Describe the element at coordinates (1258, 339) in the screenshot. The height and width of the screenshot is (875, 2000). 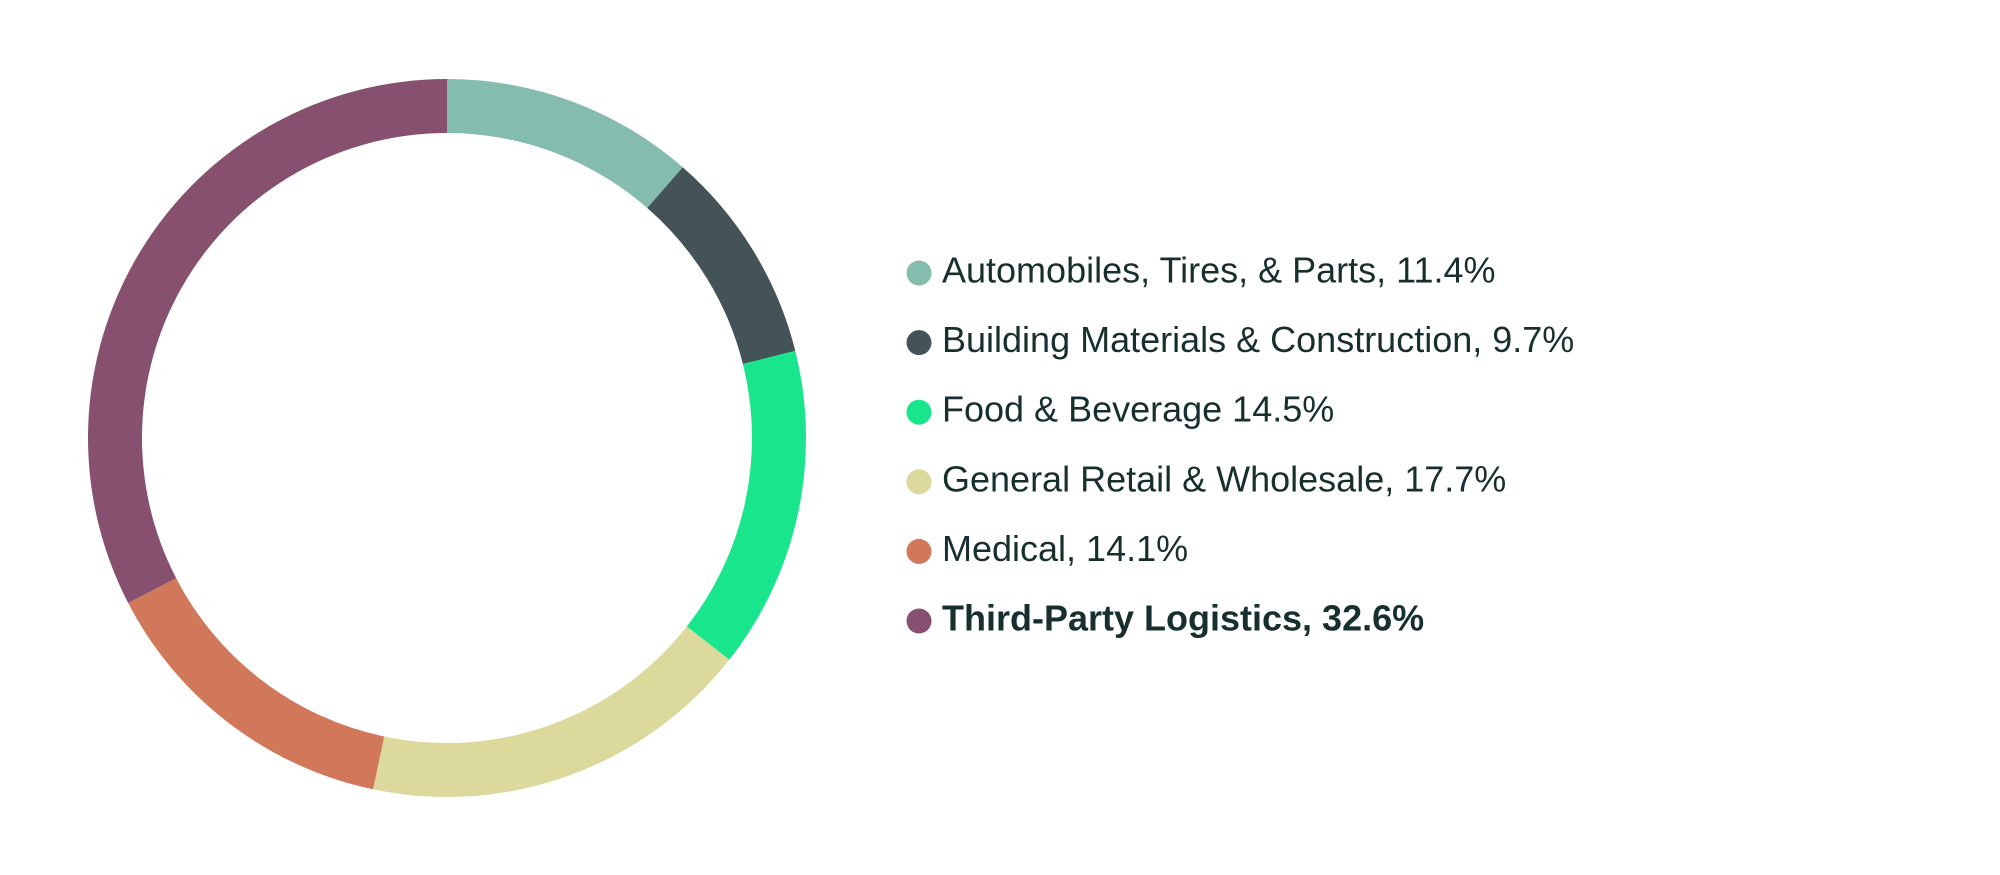
I see `legend-label: Building Materials & Construction, 9.7%` at that location.